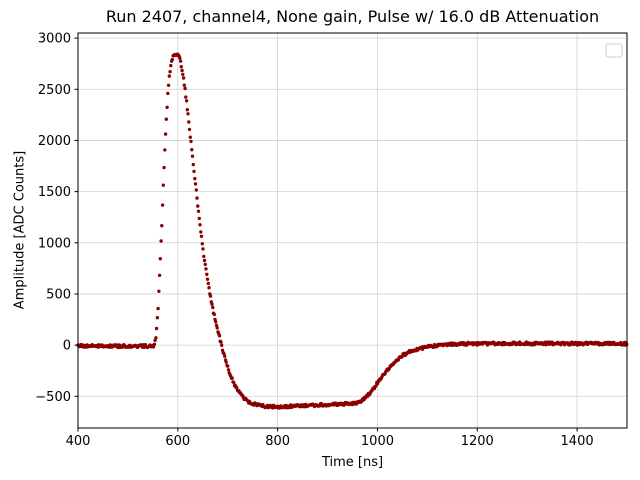  Describe the element at coordinates (614, 50) in the screenshot. I see `legend-box` at that location.